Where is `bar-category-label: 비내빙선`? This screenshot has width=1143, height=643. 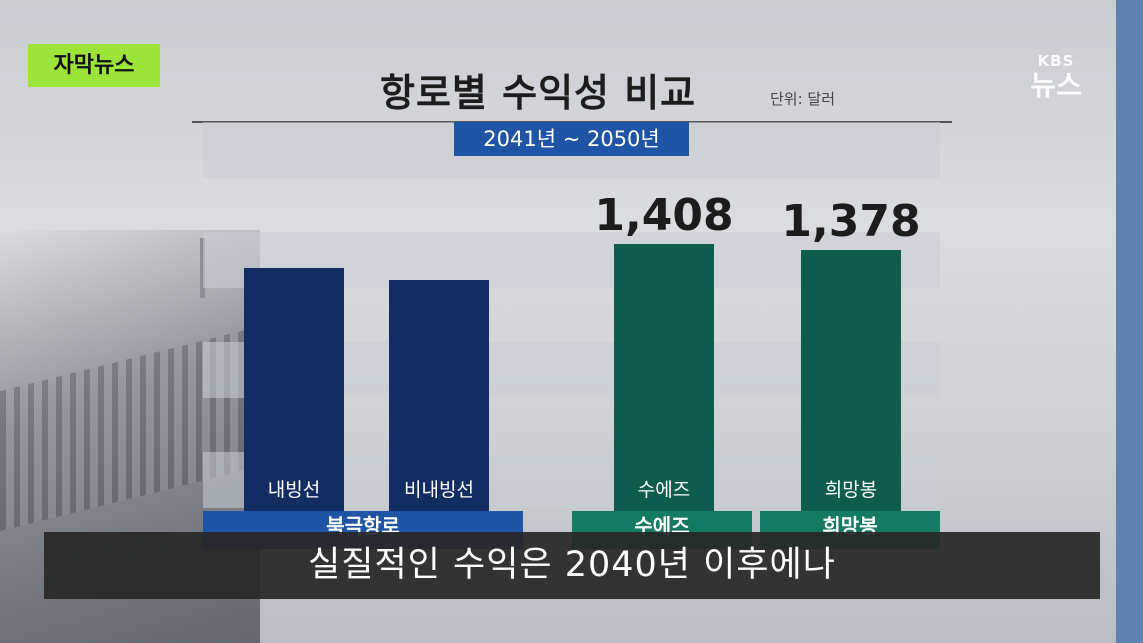 bar-category-label: 비내빙선 is located at coordinates (439, 490).